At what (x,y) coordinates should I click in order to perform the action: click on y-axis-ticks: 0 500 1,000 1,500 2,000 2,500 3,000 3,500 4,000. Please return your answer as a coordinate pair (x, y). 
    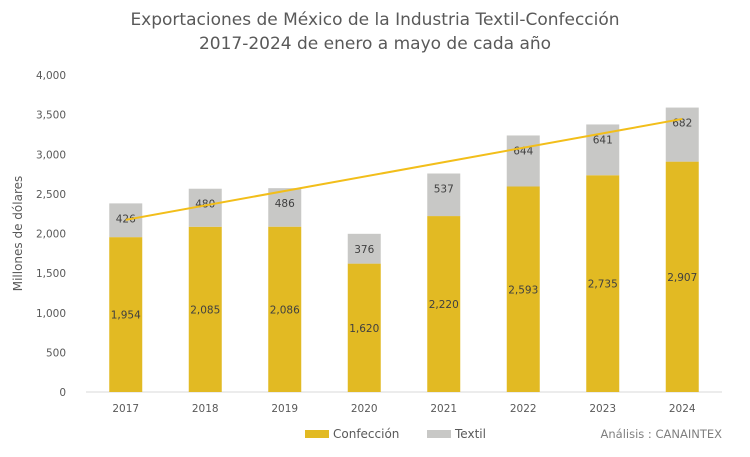
    Looking at the image, I should click on (51, 234).